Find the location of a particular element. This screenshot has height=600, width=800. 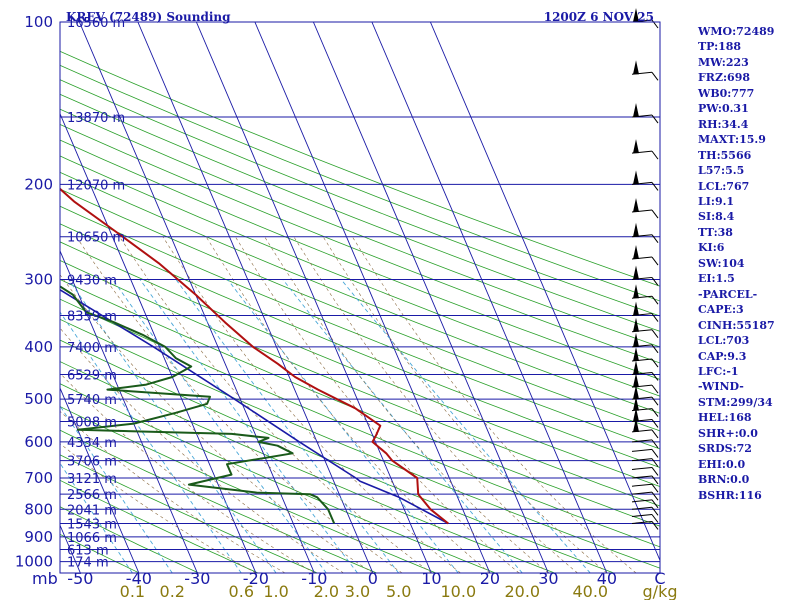

height-label: 1066 m is located at coordinates (92, 538).